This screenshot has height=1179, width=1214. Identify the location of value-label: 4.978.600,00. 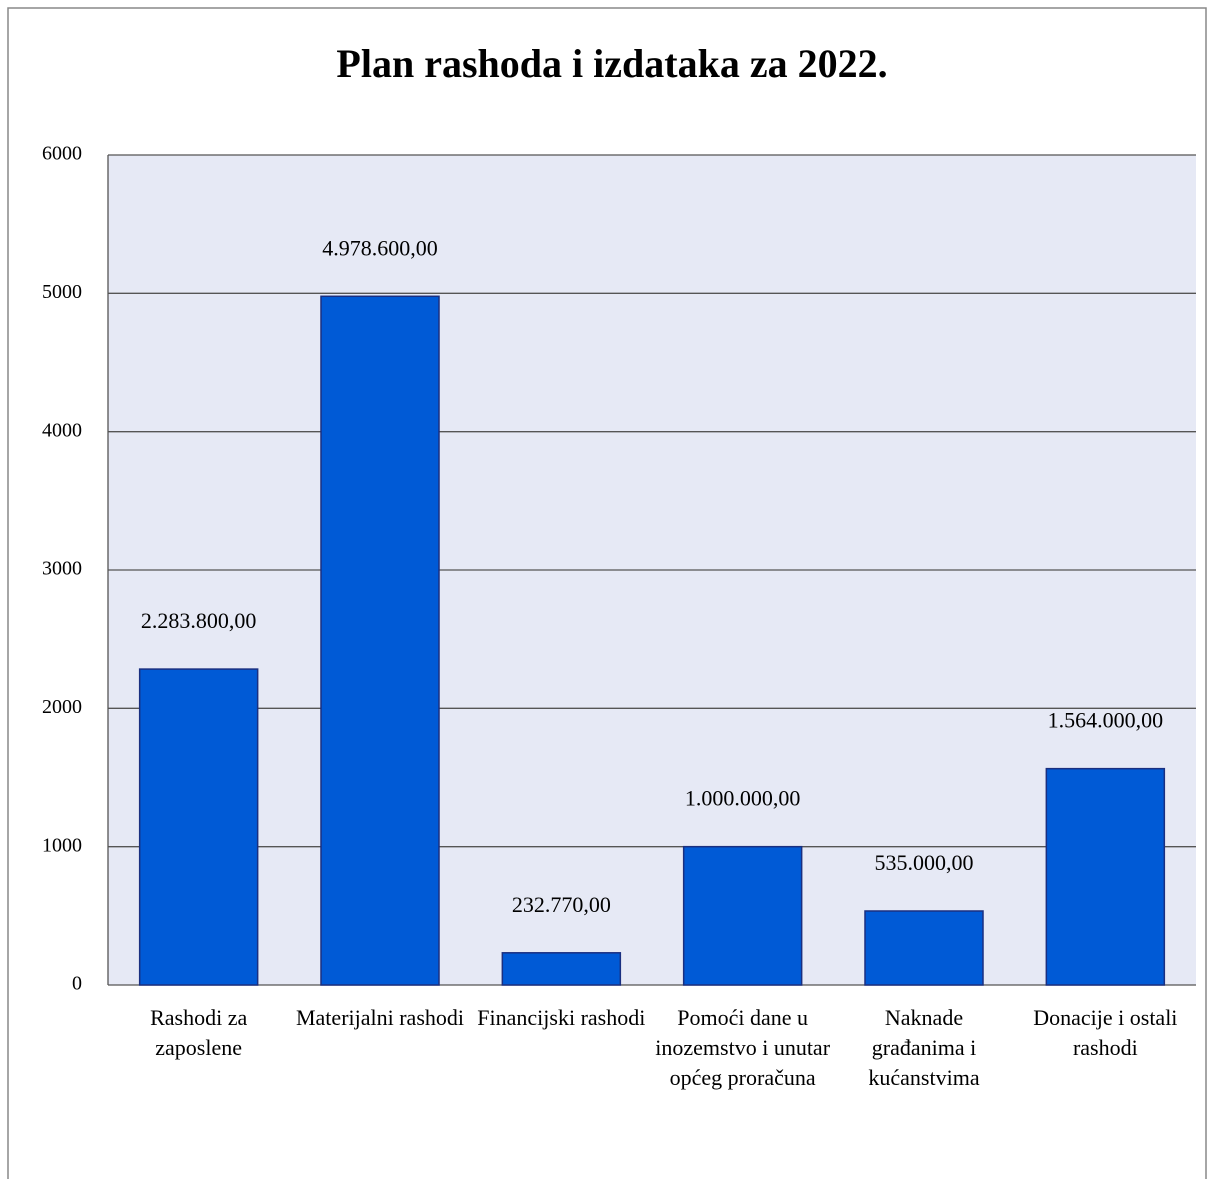
(380, 247).